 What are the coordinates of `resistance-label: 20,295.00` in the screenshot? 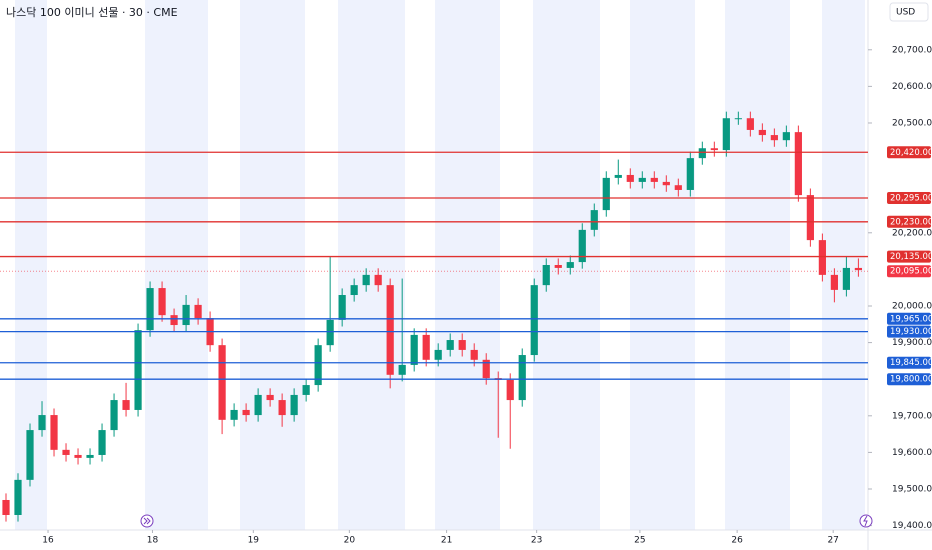 It's located at (911, 199).